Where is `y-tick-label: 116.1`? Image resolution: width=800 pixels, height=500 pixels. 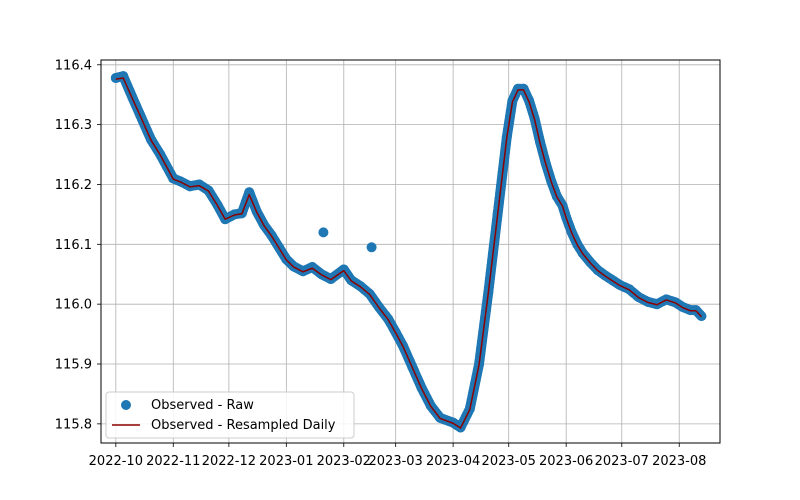 y-tick-label: 116.1 is located at coordinates (73, 245).